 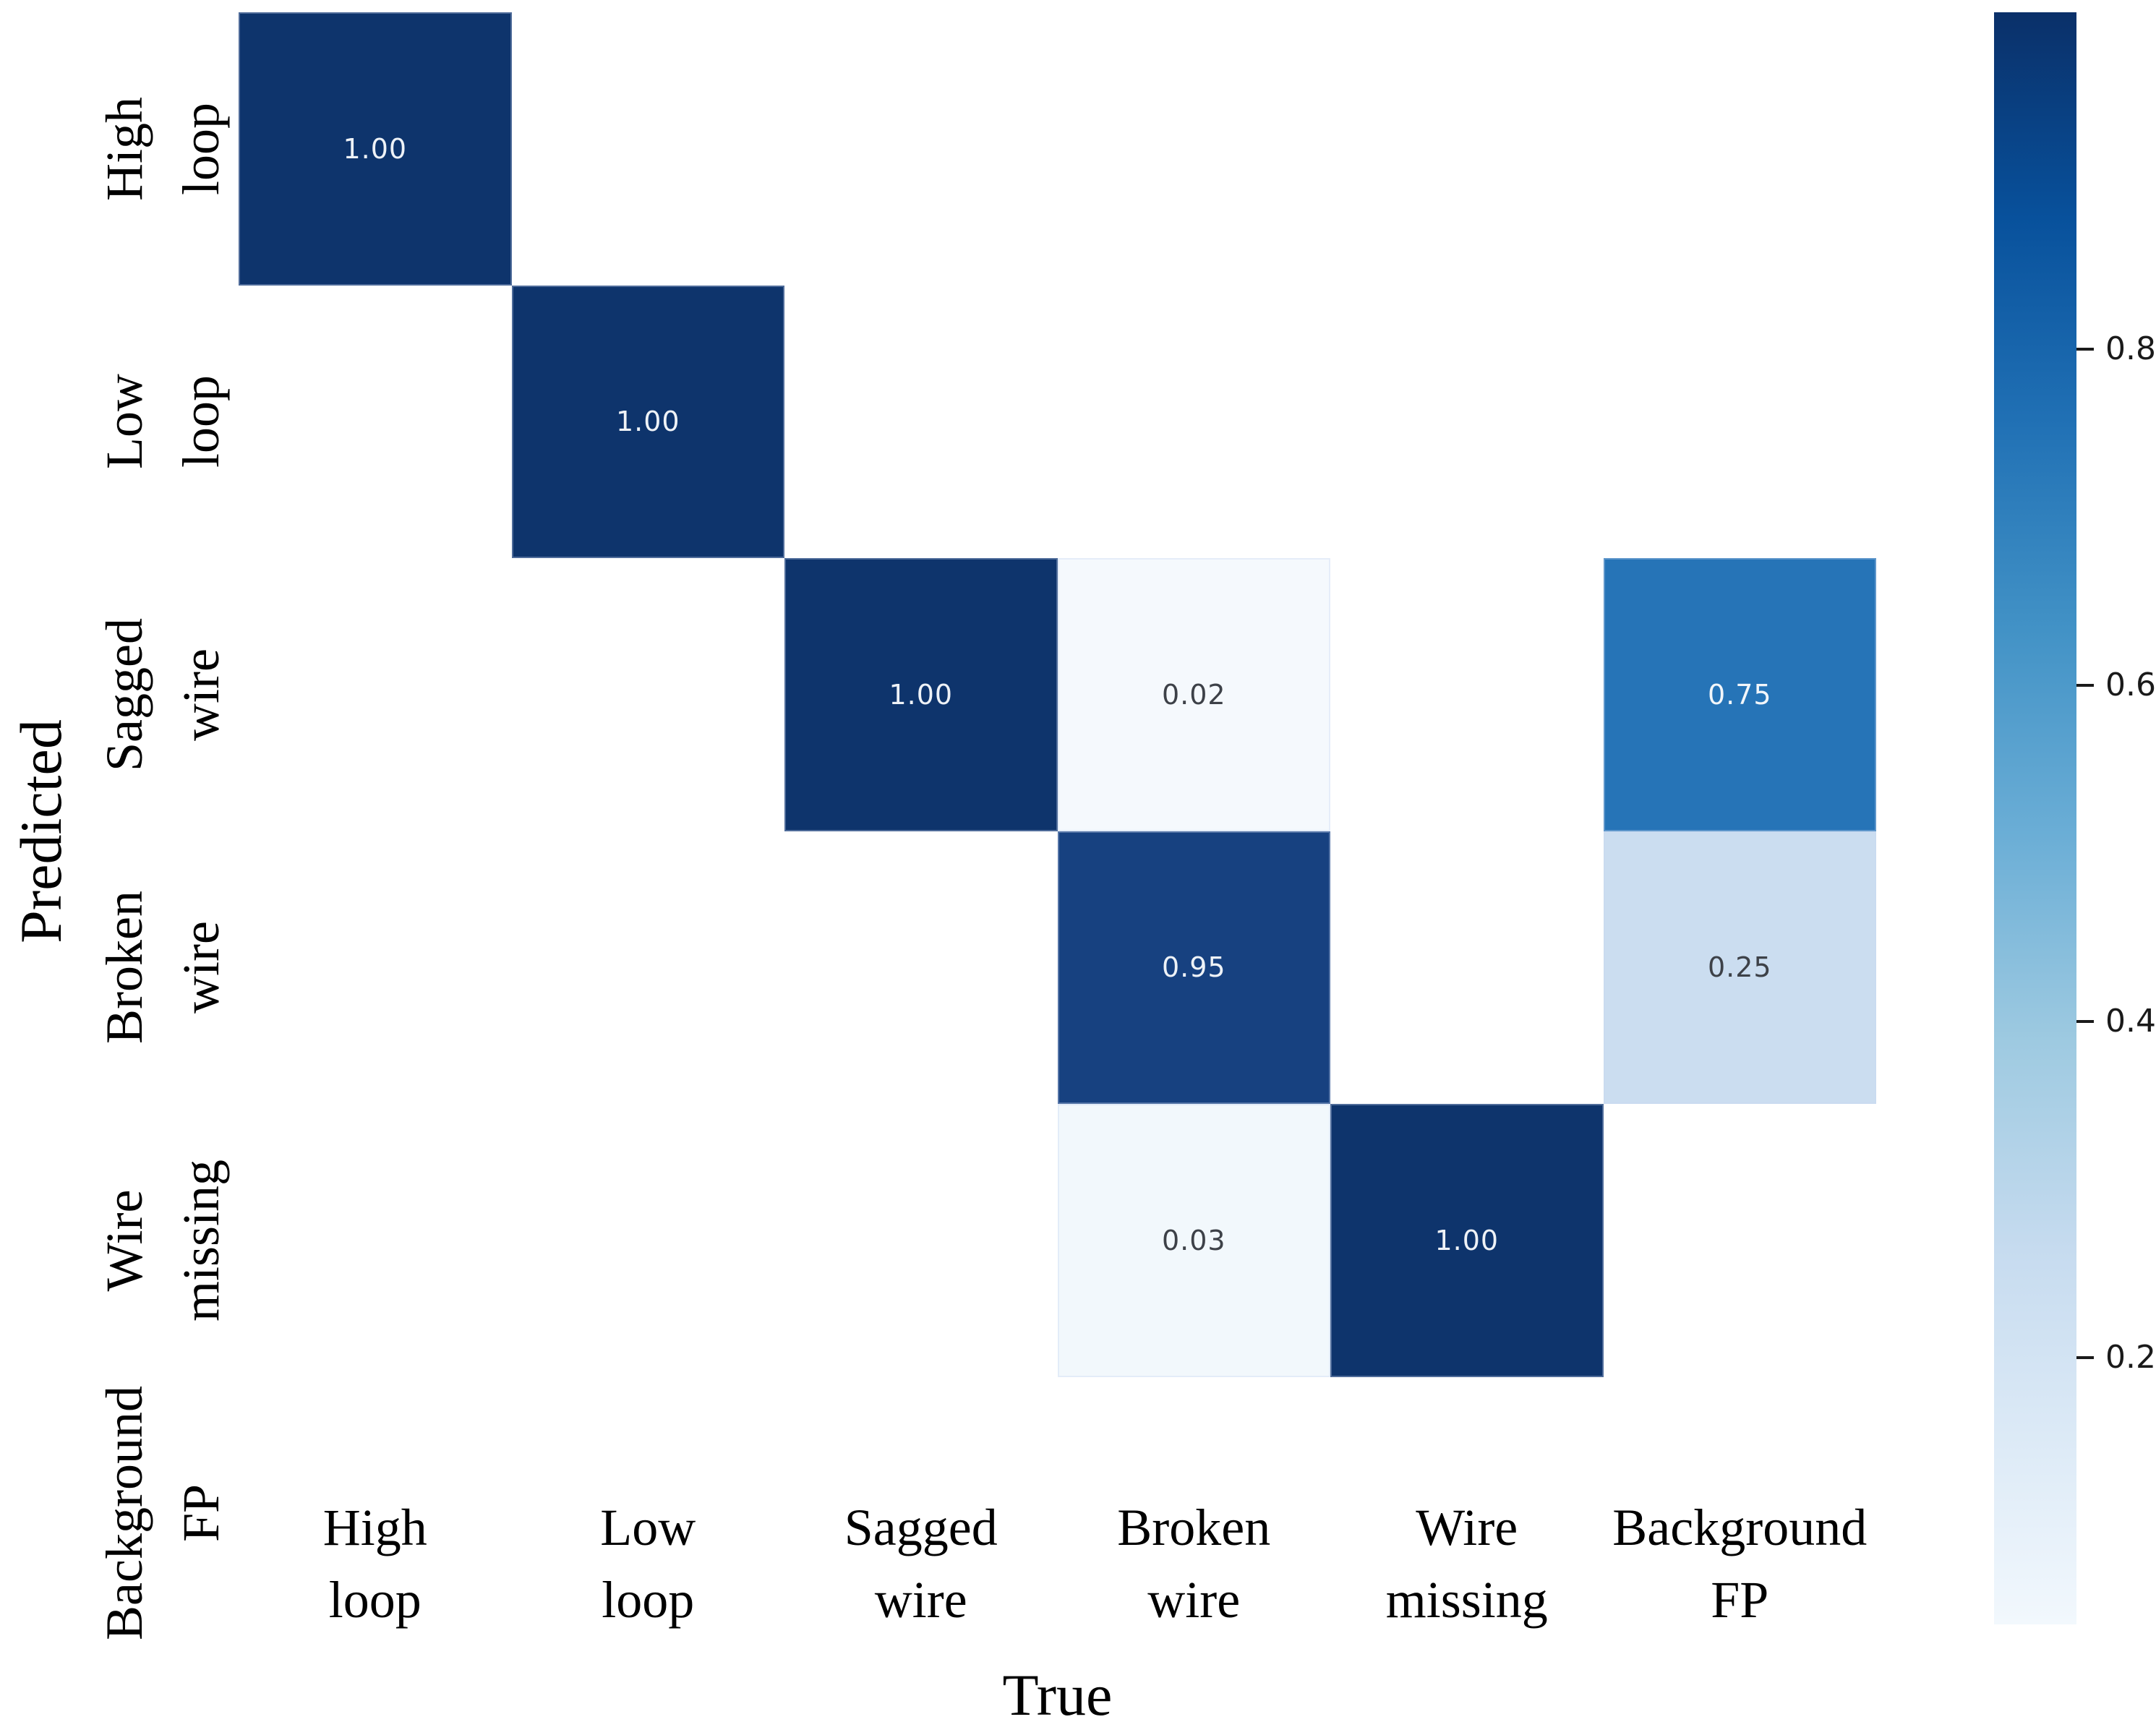 What do you see at coordinates (124, 422) in the screenshot?
I see `y-tick-label-line: Low` at bounding box center [124, 422].